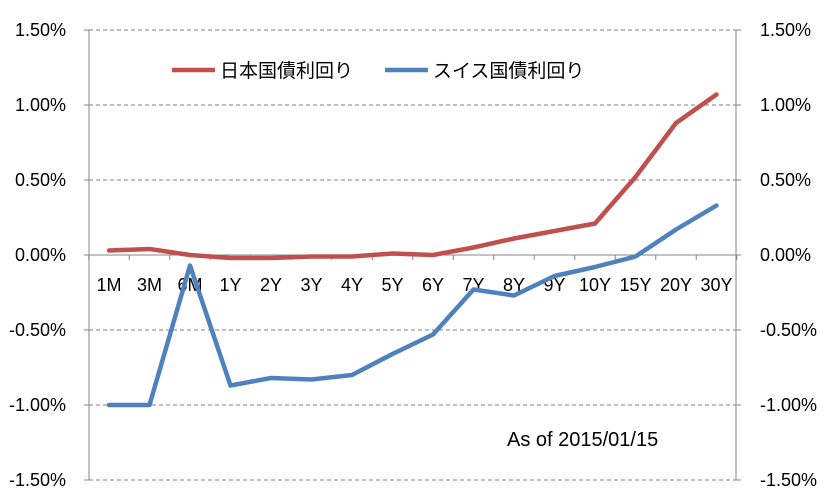  What do you see at coordinates (40, 180) in the screenshot?
I see `left-tick-label: 0.50%` at bounding box center [40, 180].